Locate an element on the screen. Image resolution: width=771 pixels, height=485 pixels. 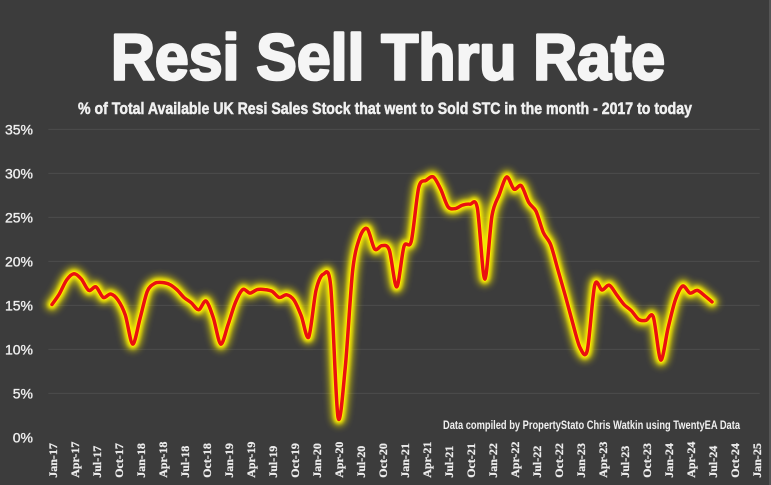
svg-text: Jan-17 is located at coordinates (53, 460).